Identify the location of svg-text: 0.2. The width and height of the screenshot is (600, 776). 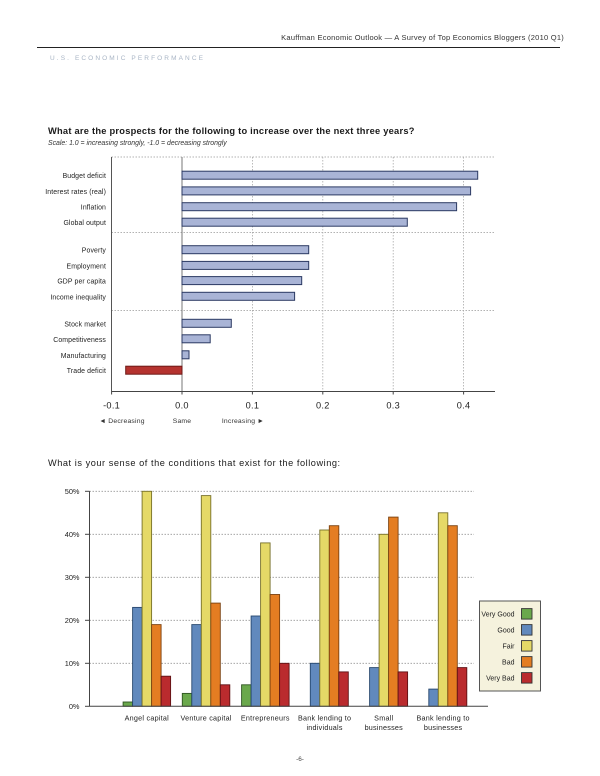
(323, 405).